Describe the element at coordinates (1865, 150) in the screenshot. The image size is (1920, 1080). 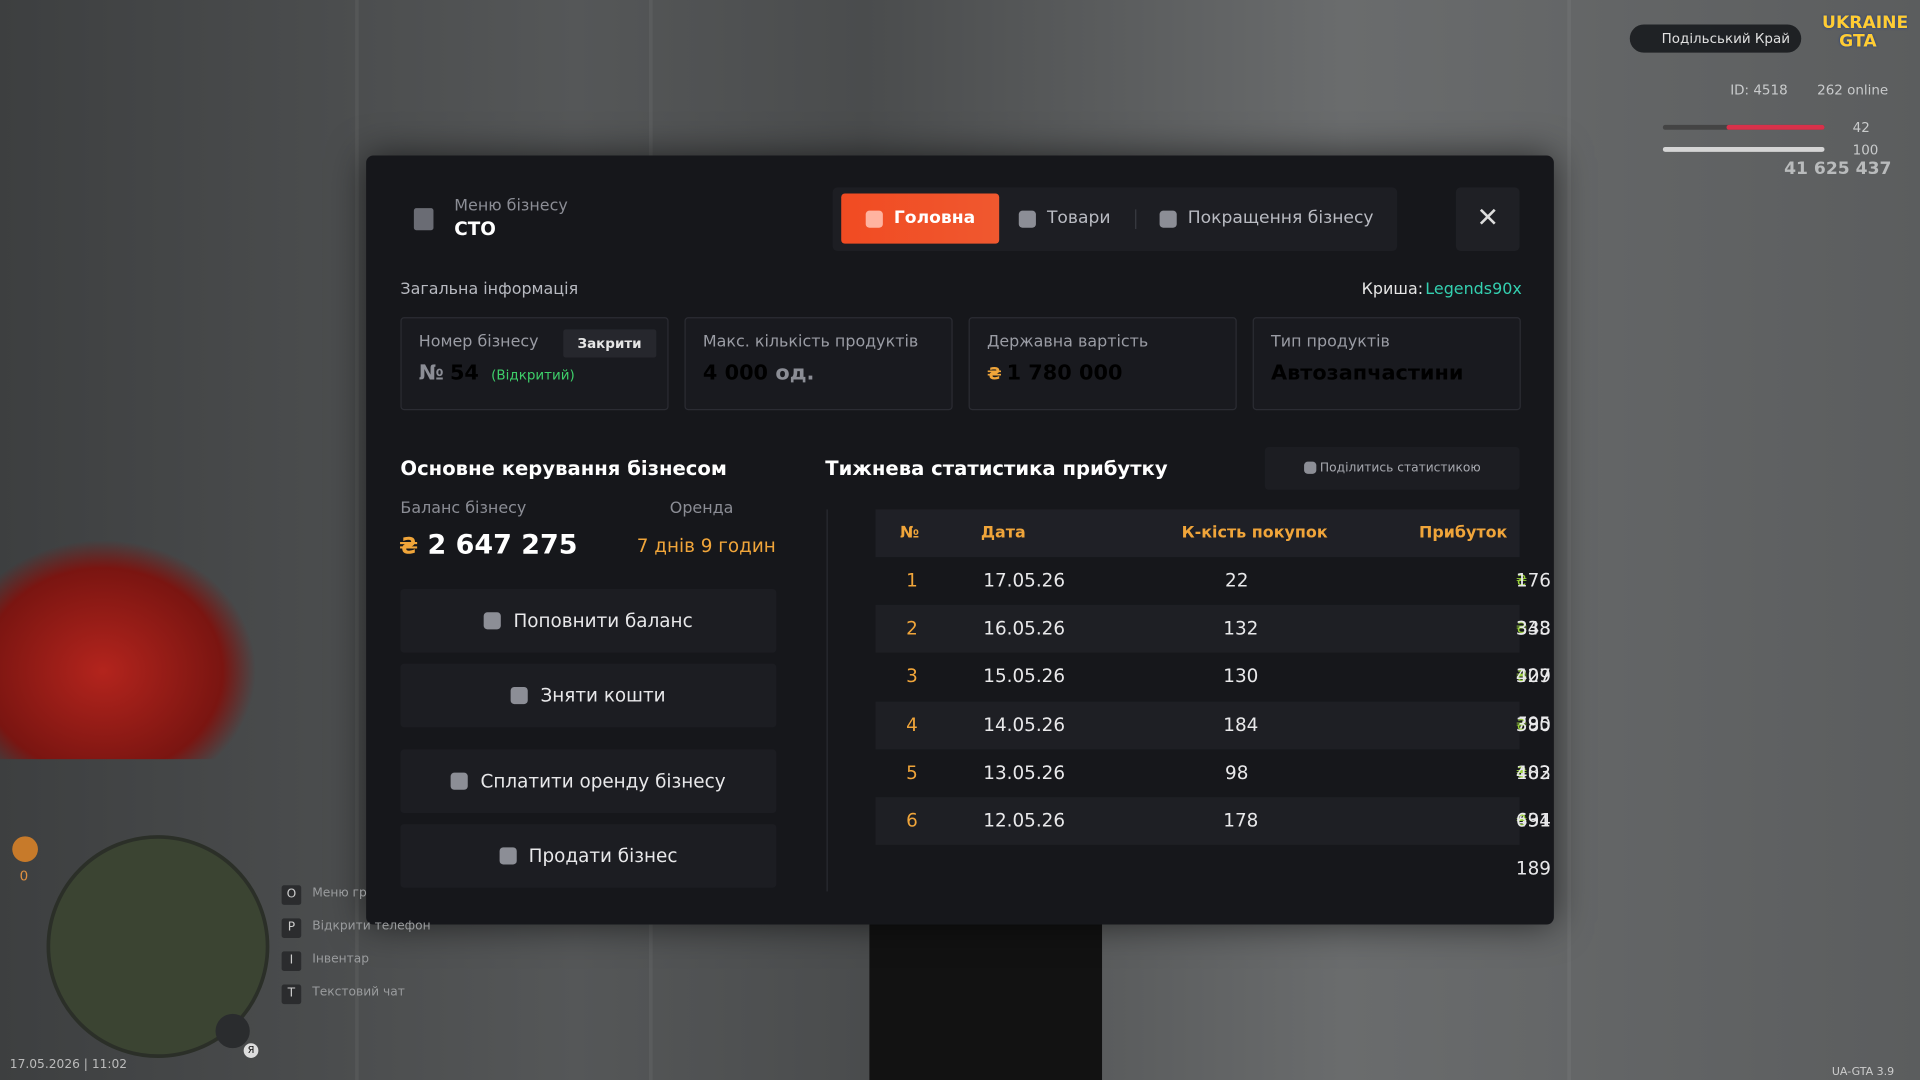
I see `armor-value: 100` at that location.